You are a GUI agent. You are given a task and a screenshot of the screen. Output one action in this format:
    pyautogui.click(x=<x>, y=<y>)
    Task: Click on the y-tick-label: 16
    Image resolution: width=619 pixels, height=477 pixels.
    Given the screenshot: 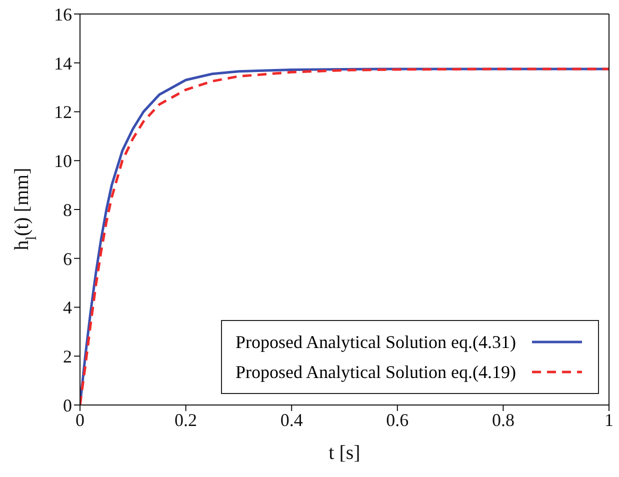 What is the action you would take?
    pyautogui.click(x=63, y=14)
    